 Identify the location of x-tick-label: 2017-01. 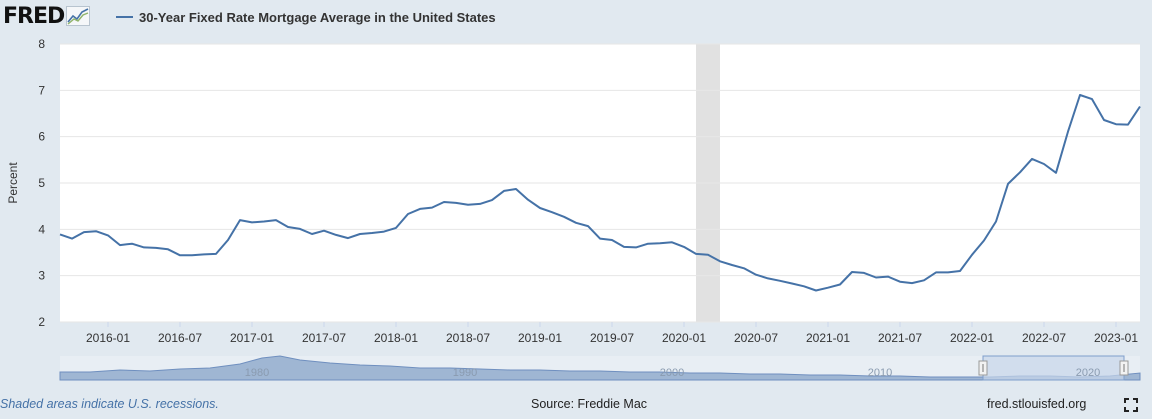
(252, 338).